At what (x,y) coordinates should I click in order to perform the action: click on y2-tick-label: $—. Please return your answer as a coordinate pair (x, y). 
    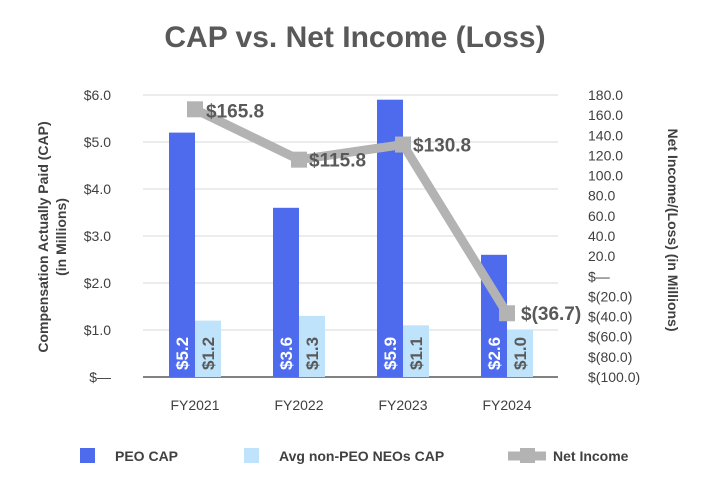
    Looking at the image, I should click on (599, 276).